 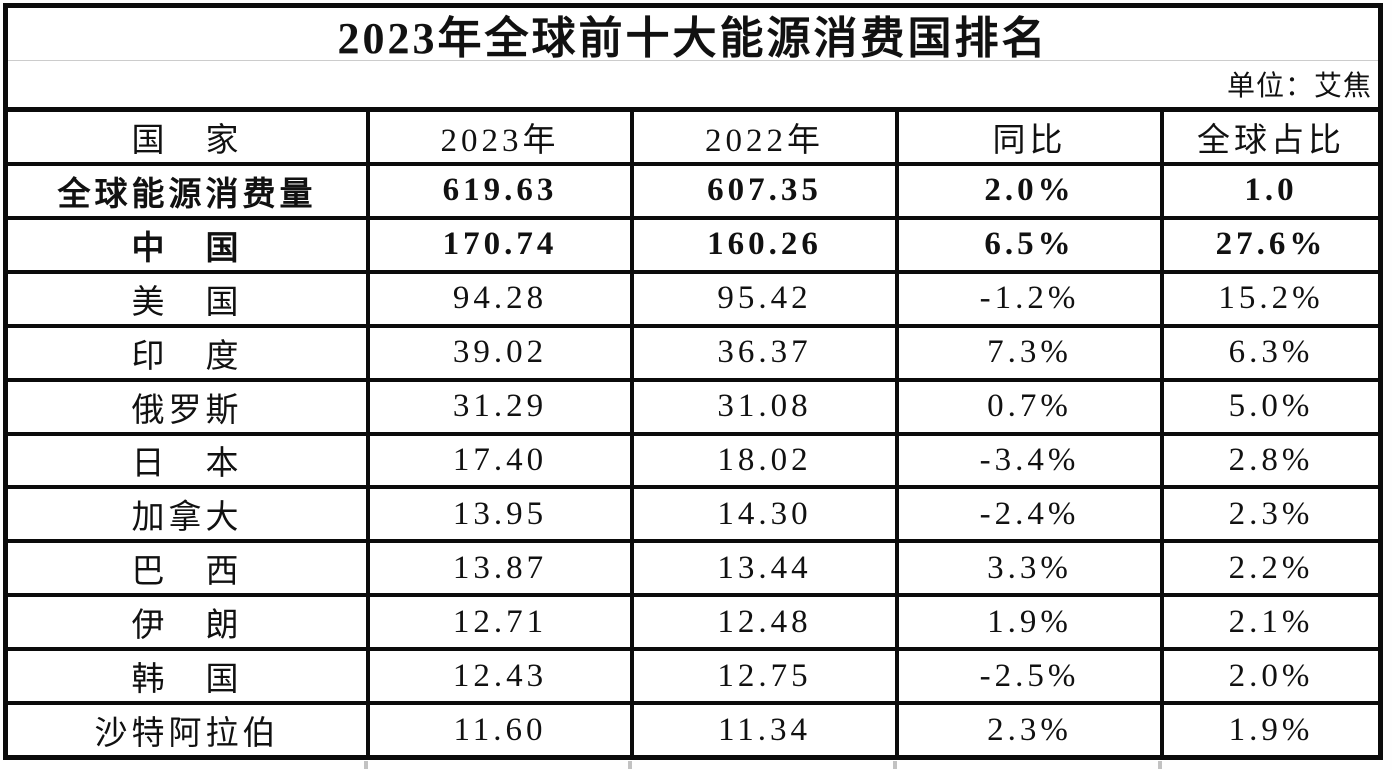 I want to click on country-cell: 中 国, so click(x=187, y=248).